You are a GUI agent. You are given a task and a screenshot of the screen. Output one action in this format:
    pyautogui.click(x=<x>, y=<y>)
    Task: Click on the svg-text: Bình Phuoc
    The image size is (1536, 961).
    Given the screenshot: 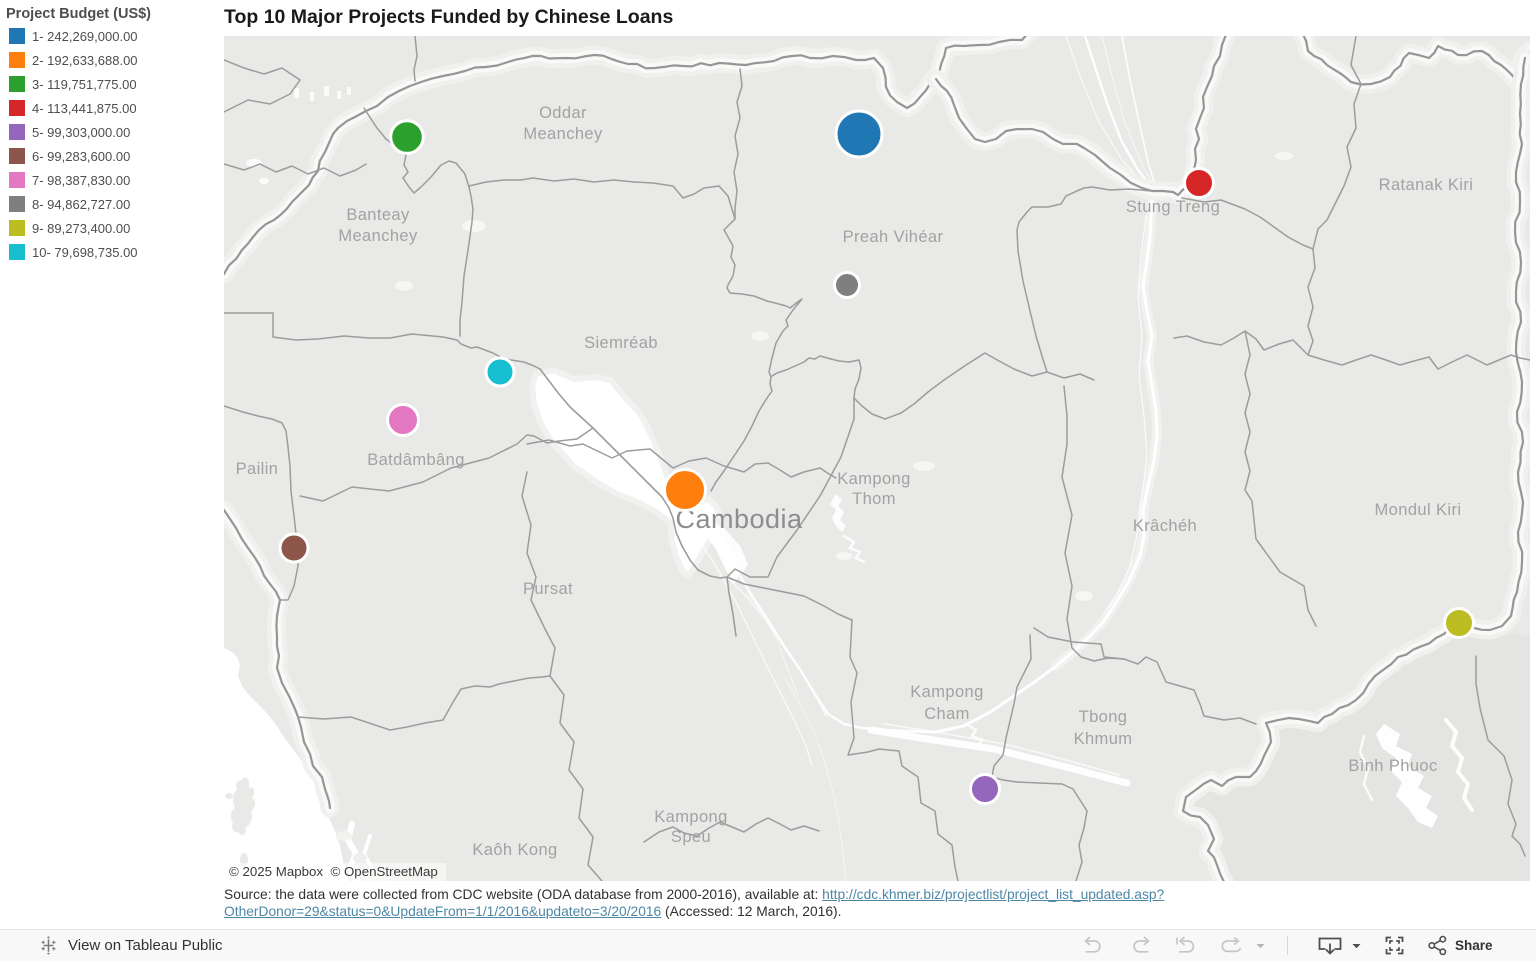 What is the action you would take?
    pyautogui.click(x=1392, y=766)
    